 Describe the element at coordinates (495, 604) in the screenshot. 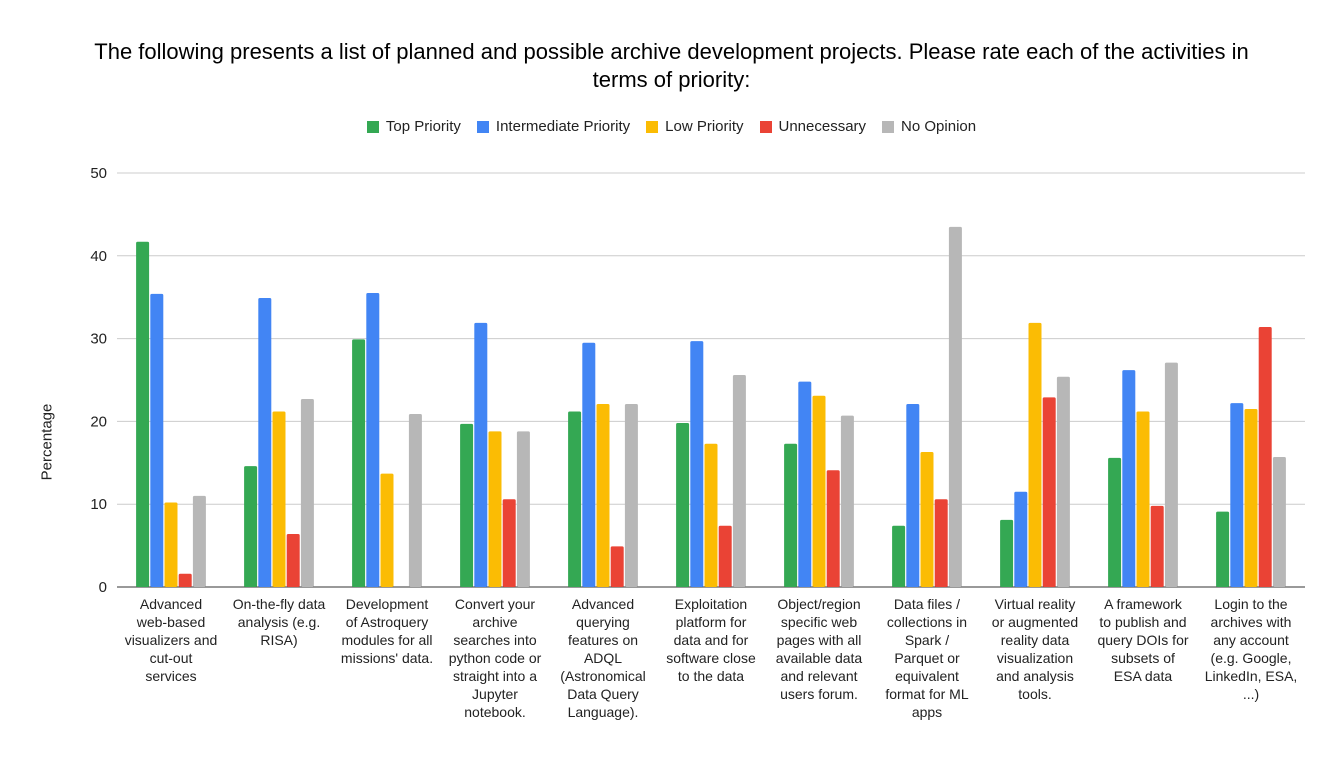

I see `x-category-label-line: Convert your` at that location.